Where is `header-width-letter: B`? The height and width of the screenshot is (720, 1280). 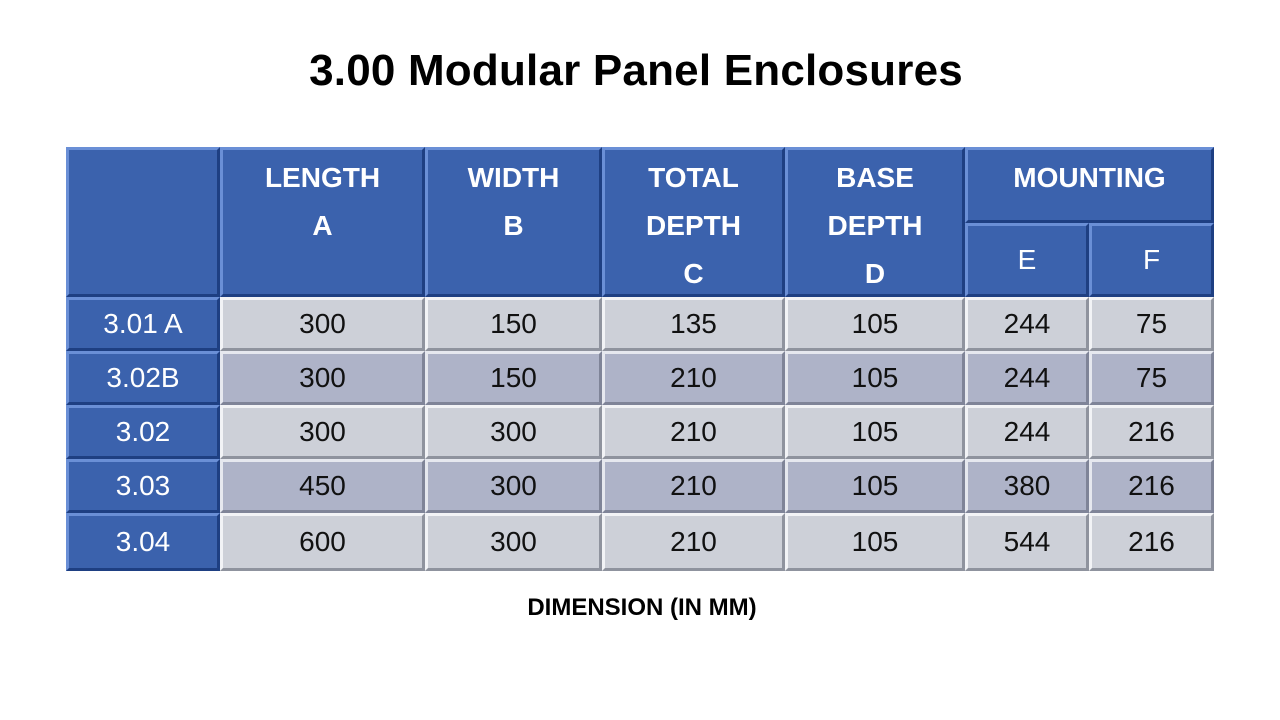
header-width-letter: B is located at coordinates (513, 225).